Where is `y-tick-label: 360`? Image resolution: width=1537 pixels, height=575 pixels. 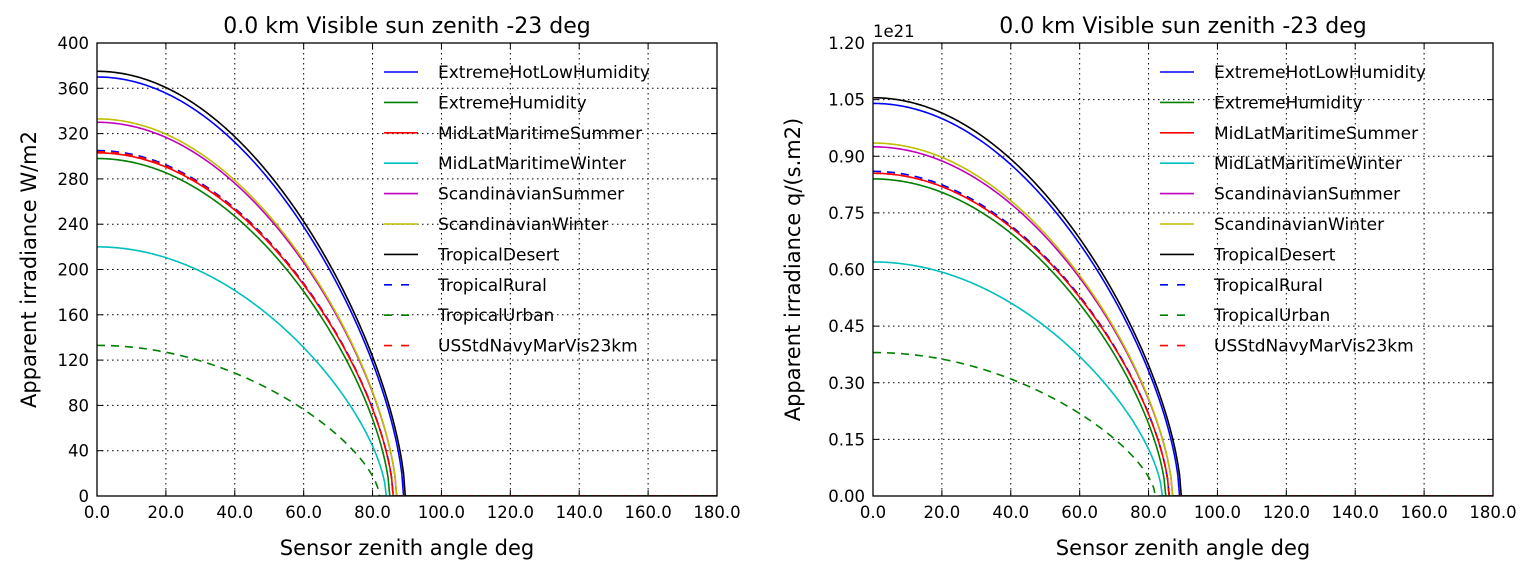
y-tick-label: 360 is located at coordinates (74, 88).